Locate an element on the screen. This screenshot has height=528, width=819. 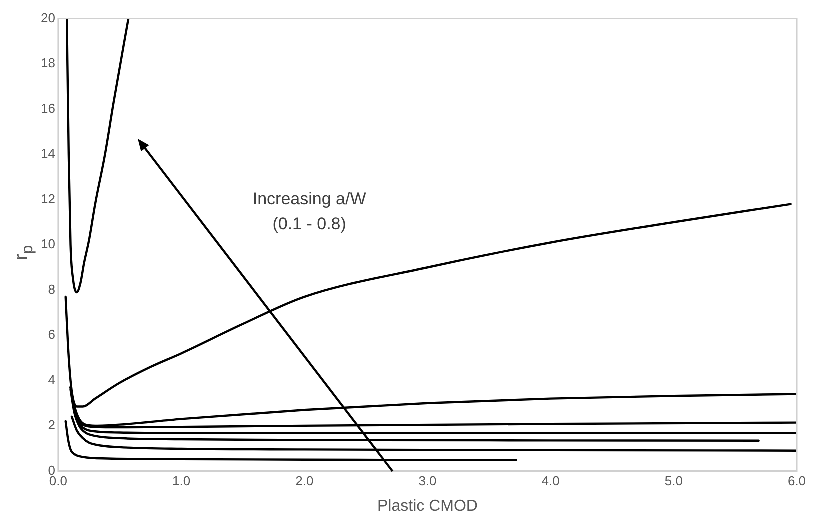
y-tick-label: 20 is located at coordinates (48, 18).